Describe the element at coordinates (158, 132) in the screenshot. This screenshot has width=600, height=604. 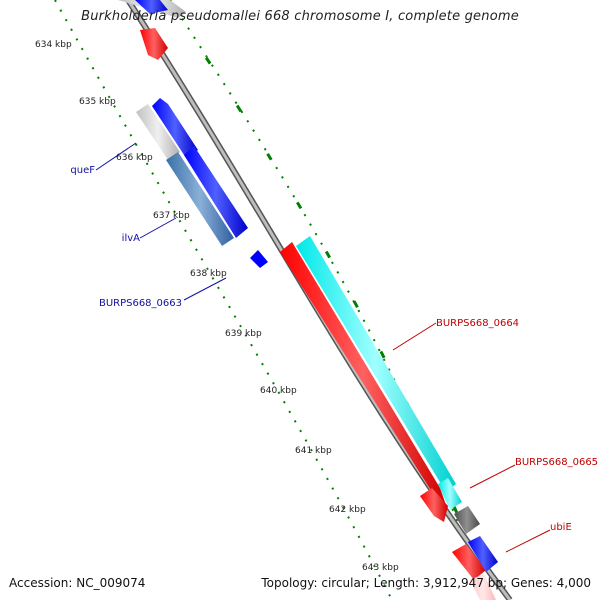
I see `gene-queF-grey` at that location.